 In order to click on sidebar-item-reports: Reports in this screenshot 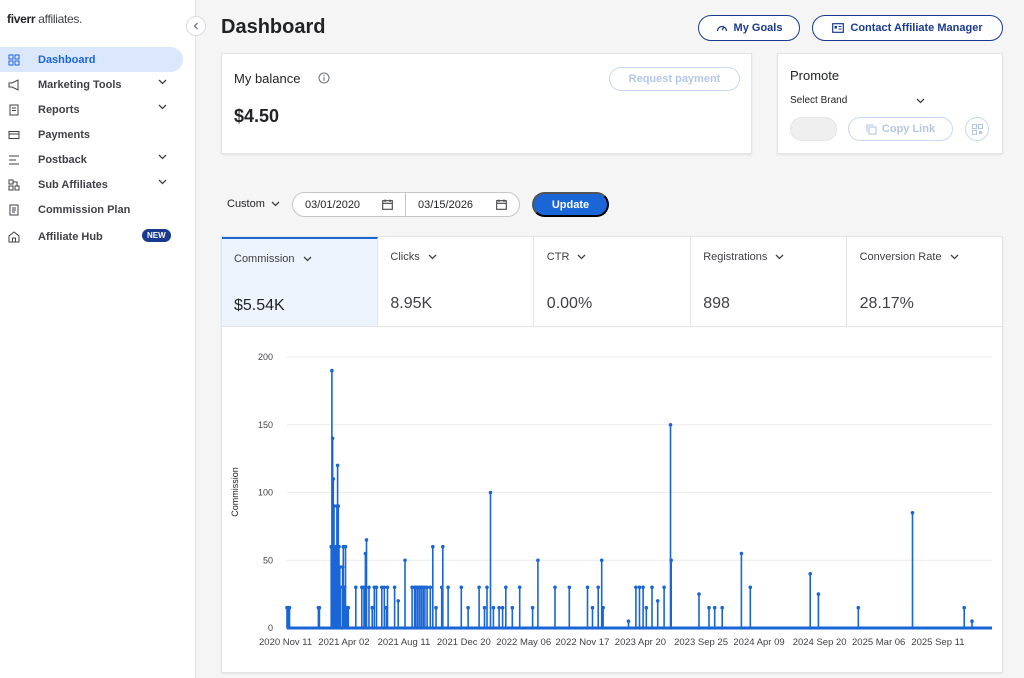, I will do `click(98, 109)`.